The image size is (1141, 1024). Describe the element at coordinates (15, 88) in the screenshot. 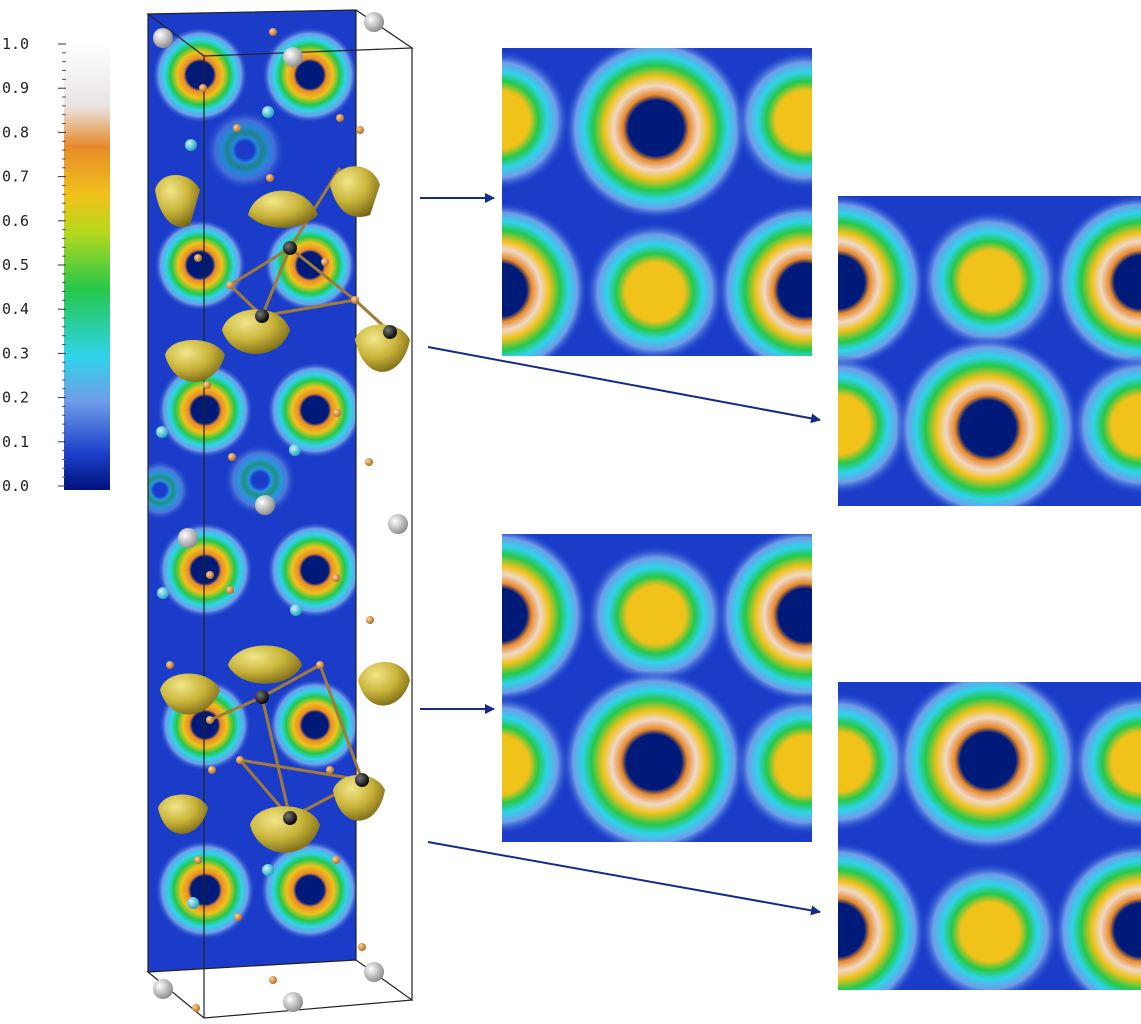

I see `colorbar-tick-label: 0.9` at that location.